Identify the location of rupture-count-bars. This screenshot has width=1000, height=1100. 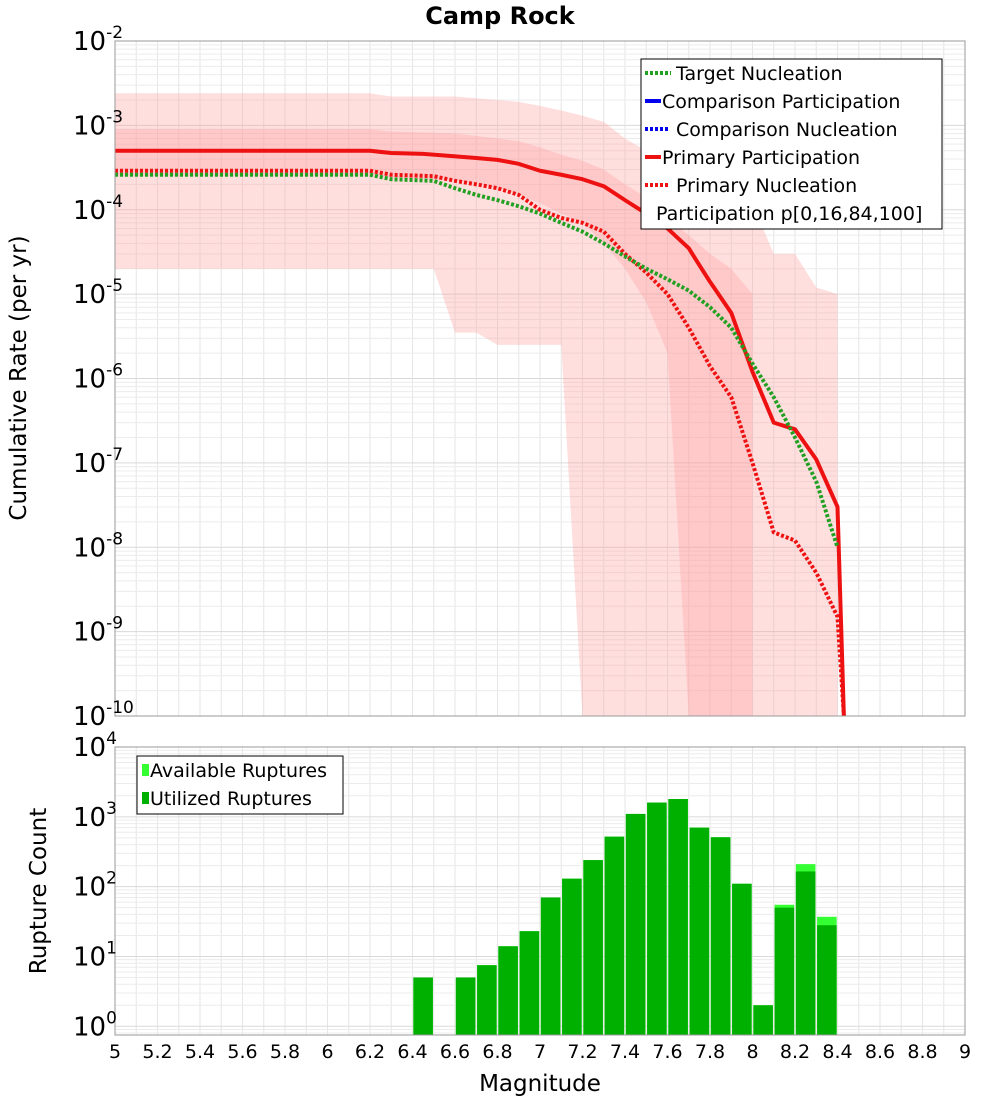
(625, 916).